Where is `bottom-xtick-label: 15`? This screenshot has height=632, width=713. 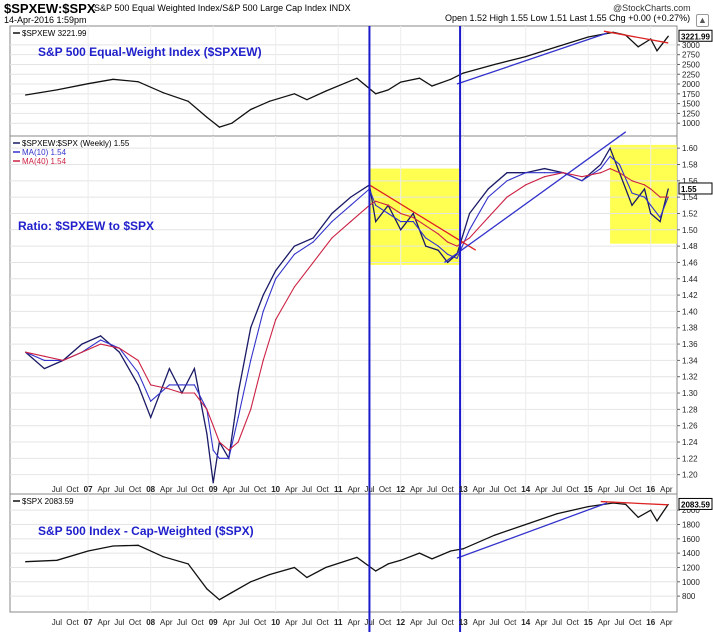 bottom-xtick-label: 15 is located at coordinates (588, 622).